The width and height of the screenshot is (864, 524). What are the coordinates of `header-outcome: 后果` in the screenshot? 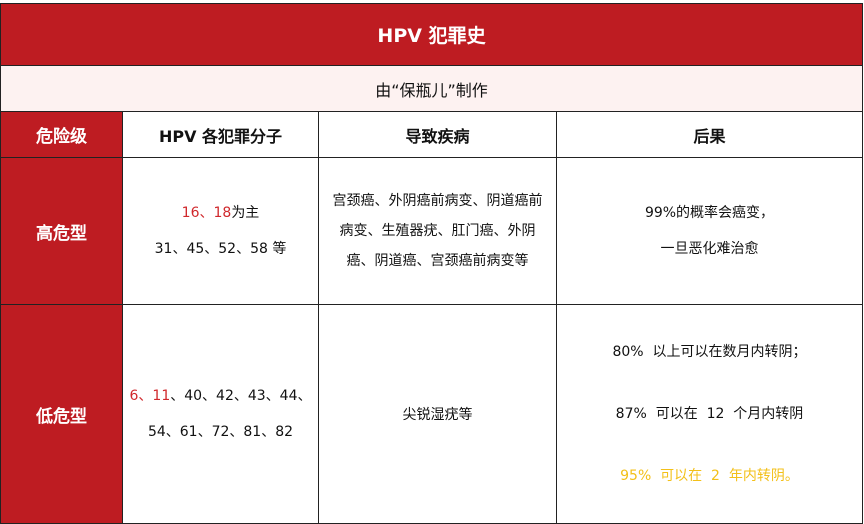 It's located at (709, 134).